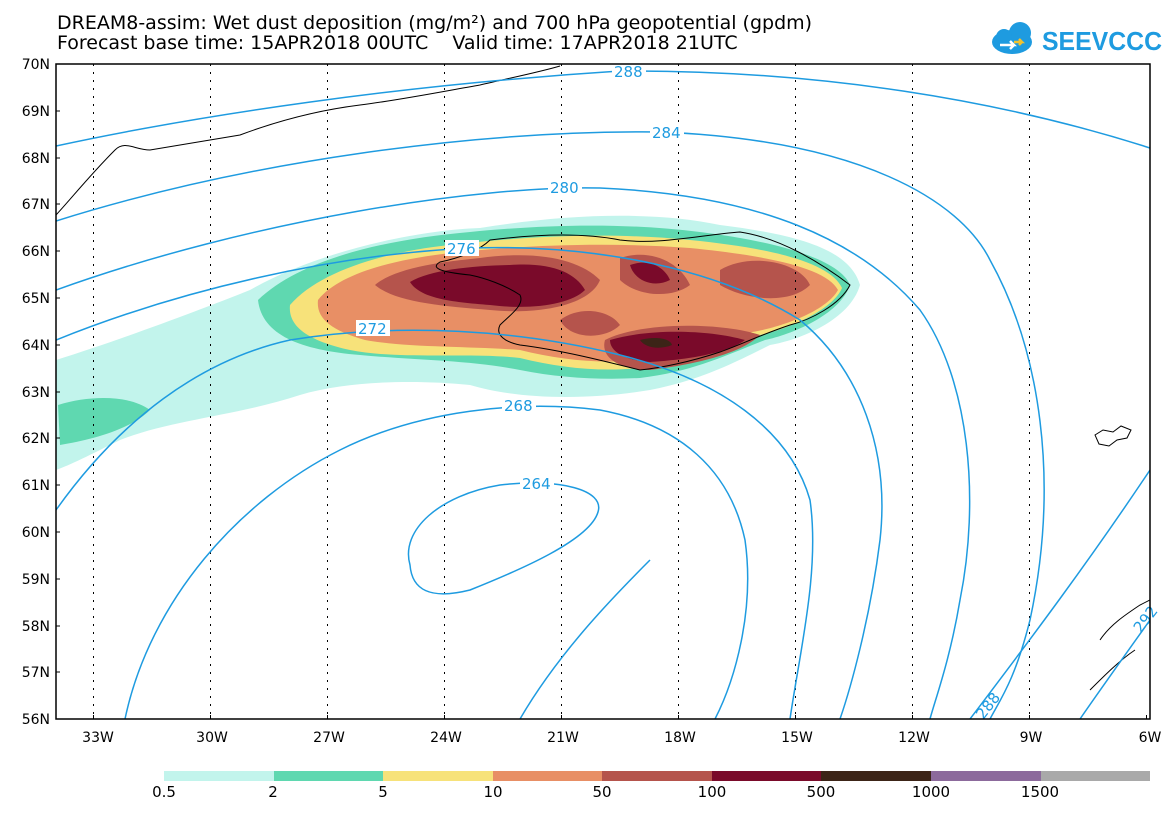 The height and width of the screenshot is (815, 1175). I want to click on lon-tick-label: 24W, so click(446, 738).